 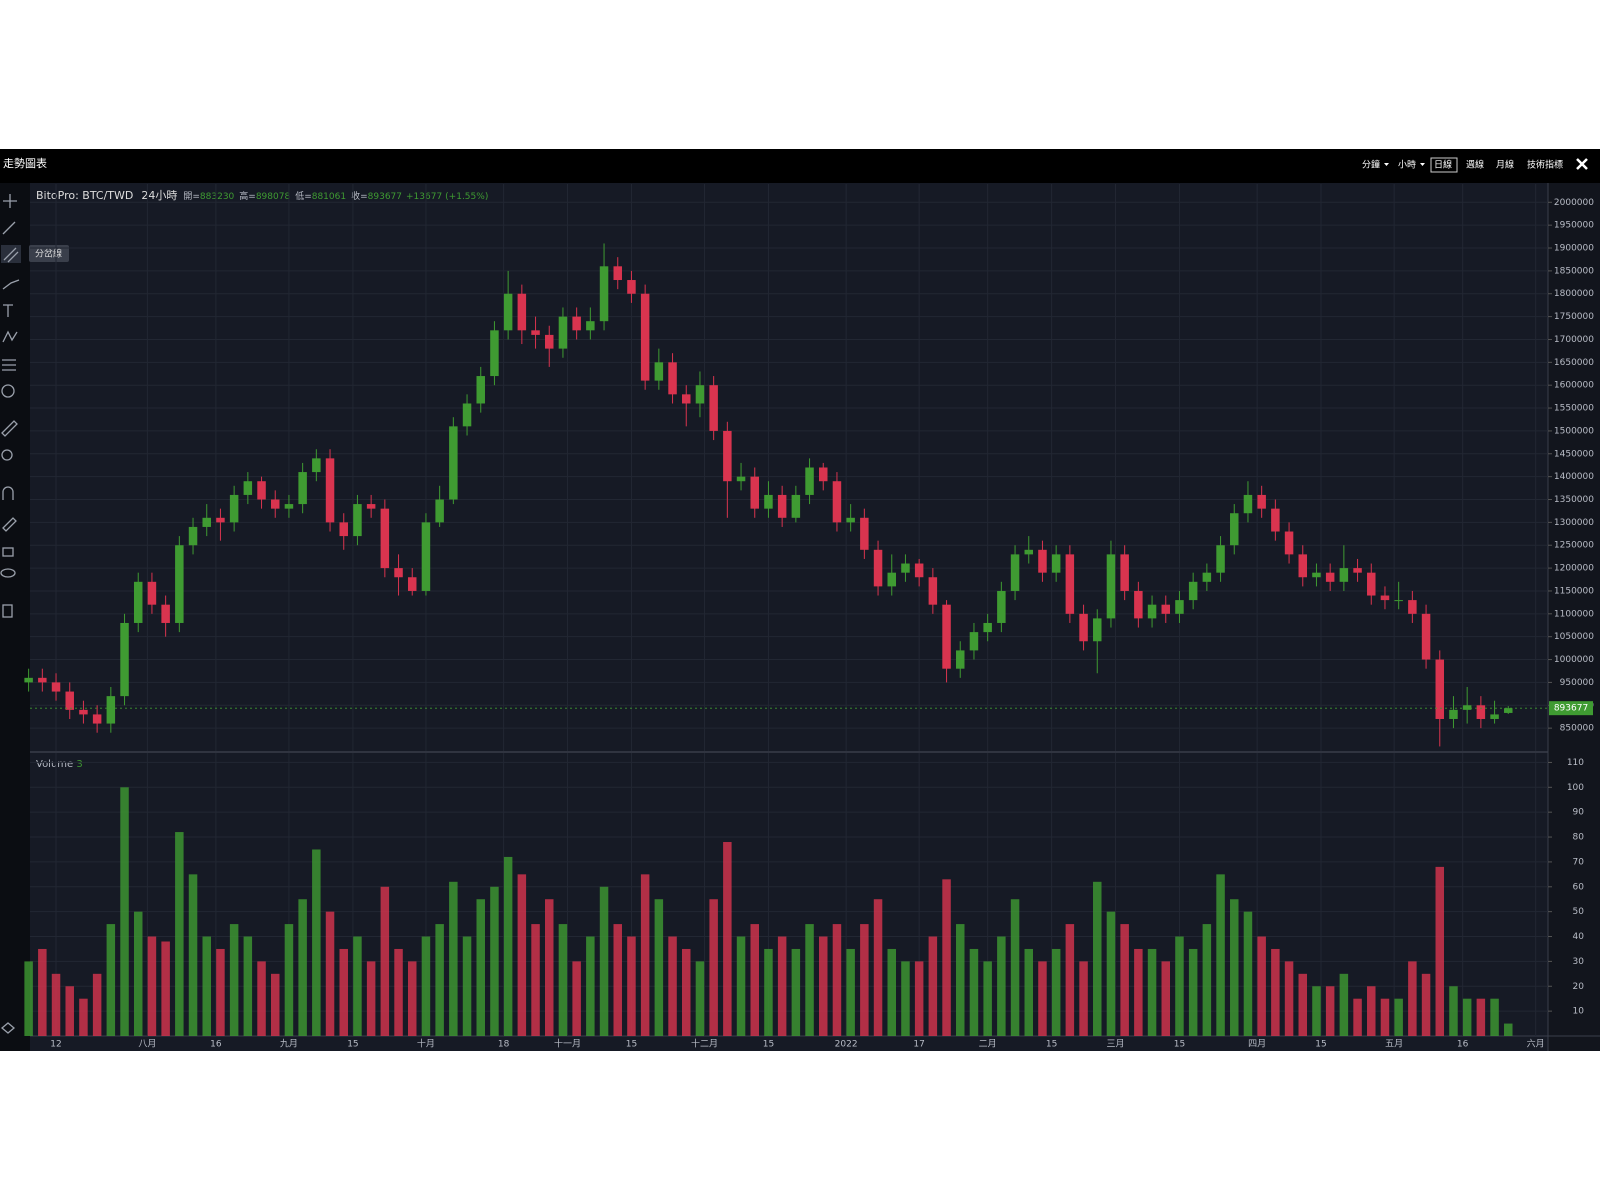 What do you see at coordinates (1371, 165) in the screenshot?
I see `timeframe-button: 分鐘` at bounding box center [1371, 165].